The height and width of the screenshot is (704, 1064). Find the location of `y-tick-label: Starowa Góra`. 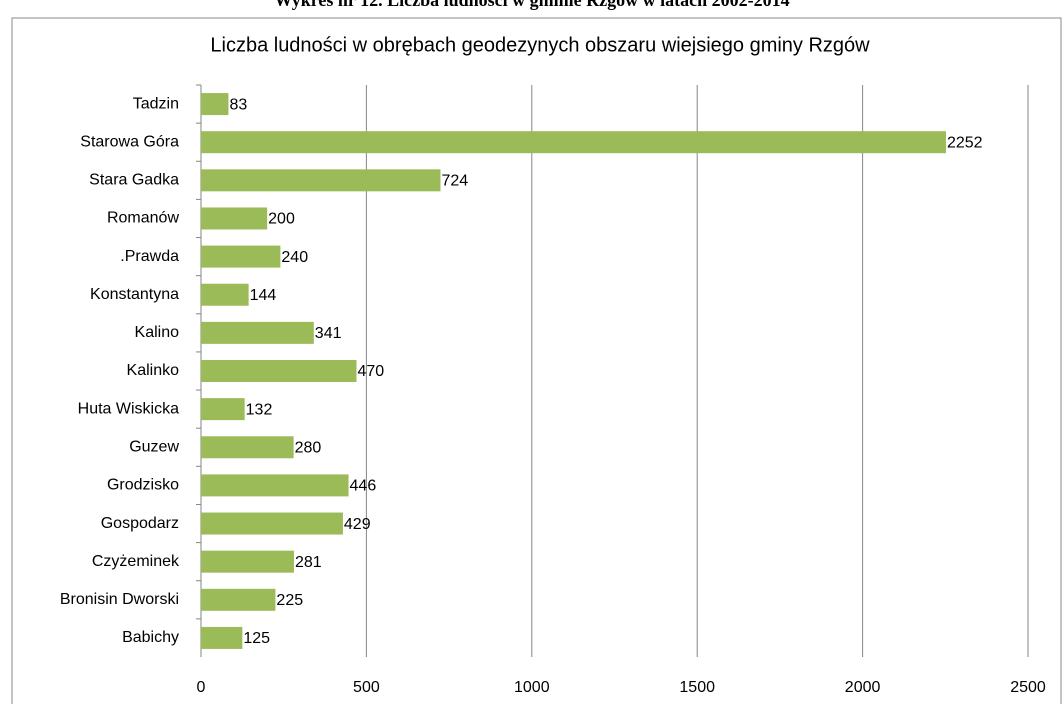

y-tick-label: Starowa Góra is located at coordinates (129, 141).